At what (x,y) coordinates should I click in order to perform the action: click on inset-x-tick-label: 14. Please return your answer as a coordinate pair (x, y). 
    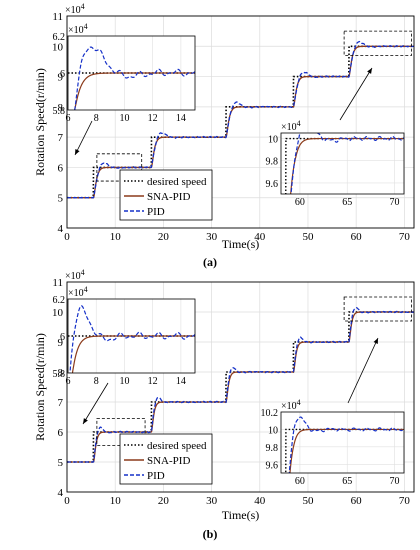
    Looking at the image, I should click on (181, 118).